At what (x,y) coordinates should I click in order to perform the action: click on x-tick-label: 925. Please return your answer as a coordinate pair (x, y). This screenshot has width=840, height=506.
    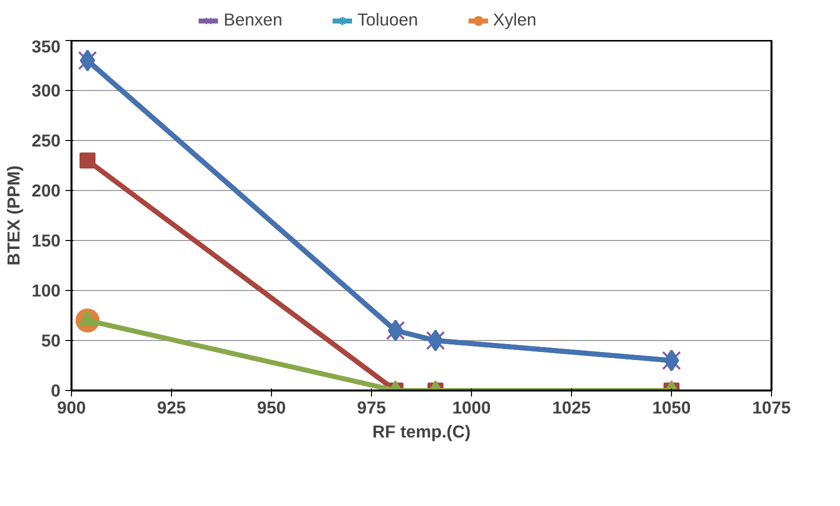
    Looking at the image, I should click on (171, 408).